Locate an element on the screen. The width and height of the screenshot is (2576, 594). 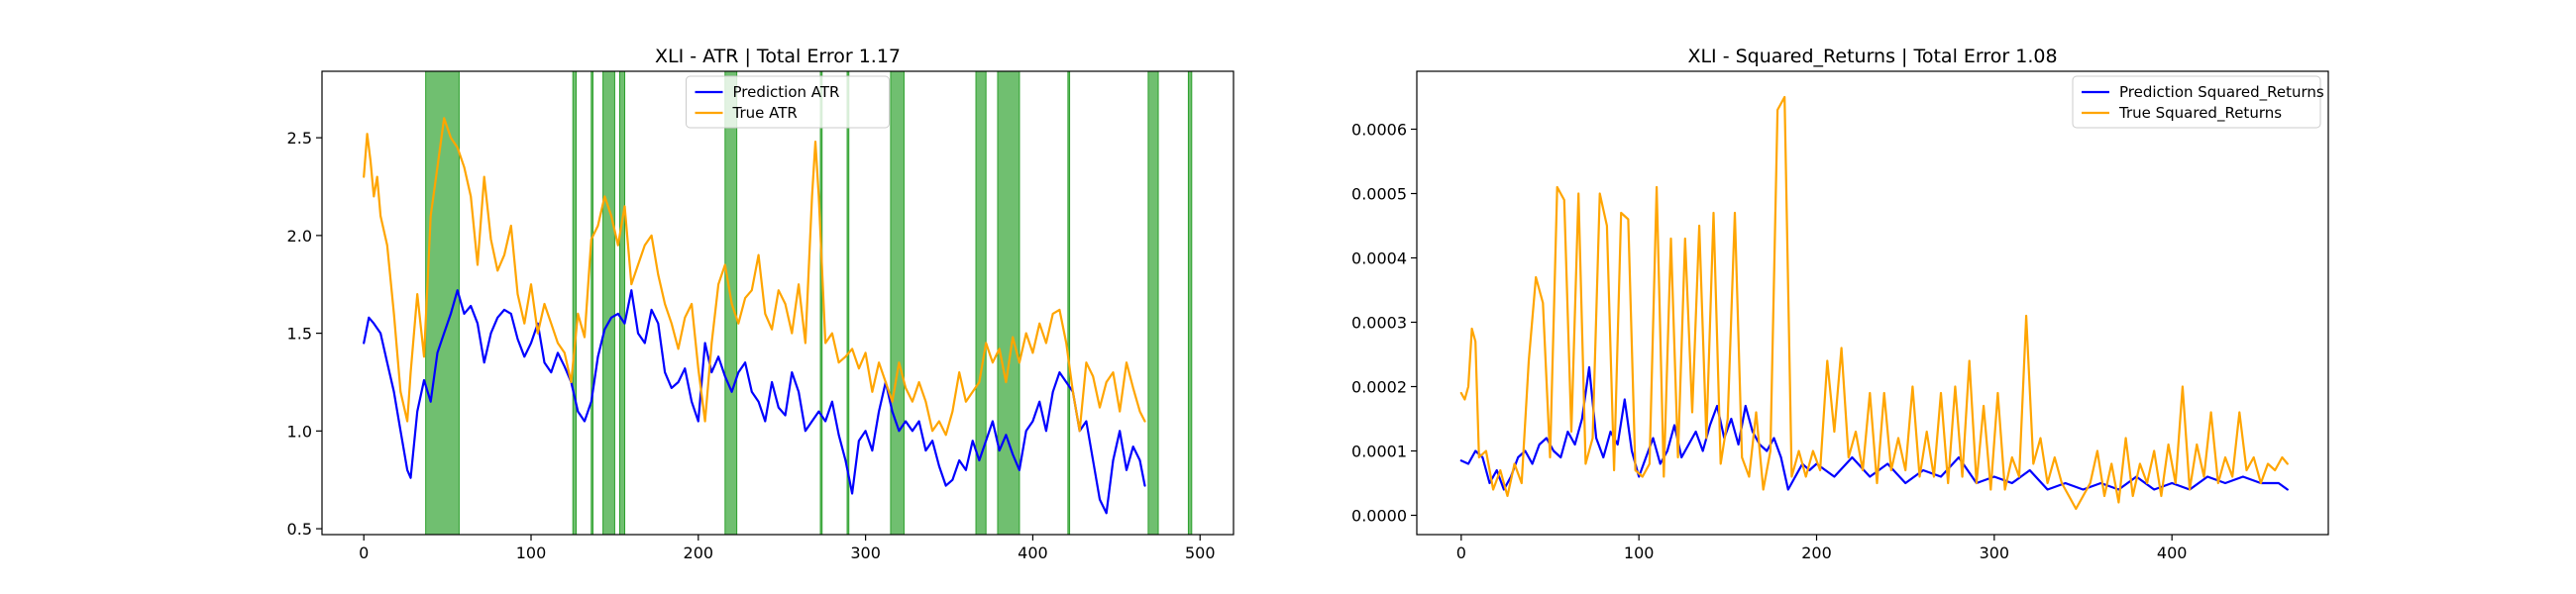
y-tick-label: 0.0006 is located at coordinates (1379, 130).